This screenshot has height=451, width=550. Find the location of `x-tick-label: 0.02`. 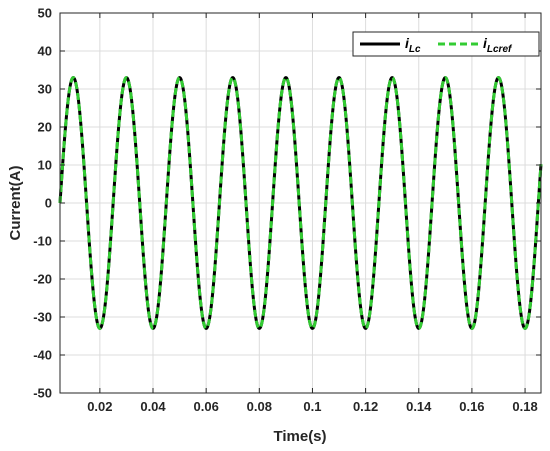

x-tick-label: 0.02 is located at coordinates (99, 406).